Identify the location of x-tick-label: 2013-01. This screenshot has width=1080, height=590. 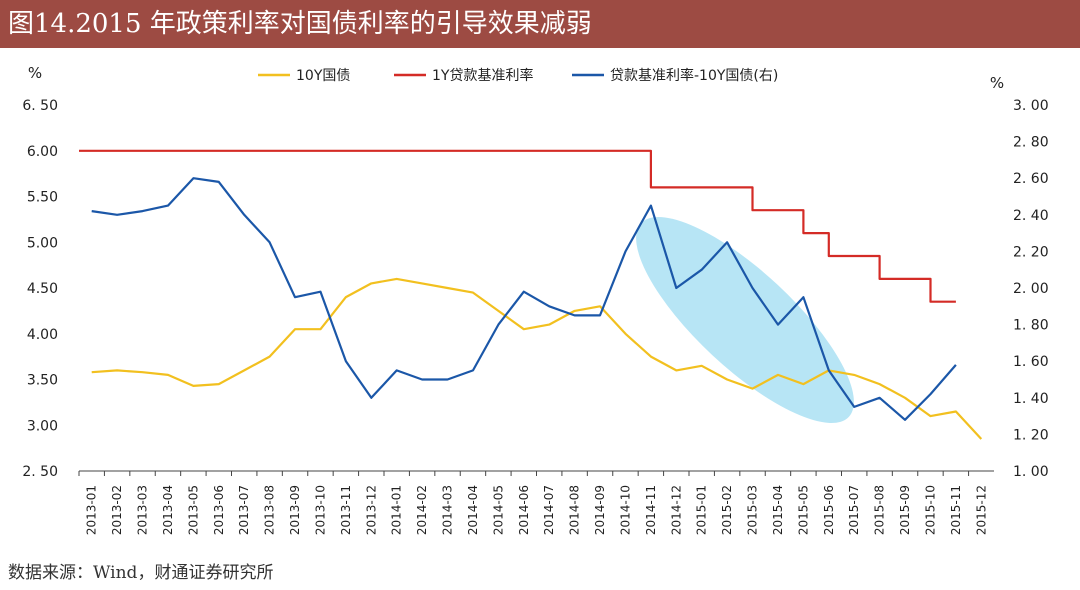
(92, 510).